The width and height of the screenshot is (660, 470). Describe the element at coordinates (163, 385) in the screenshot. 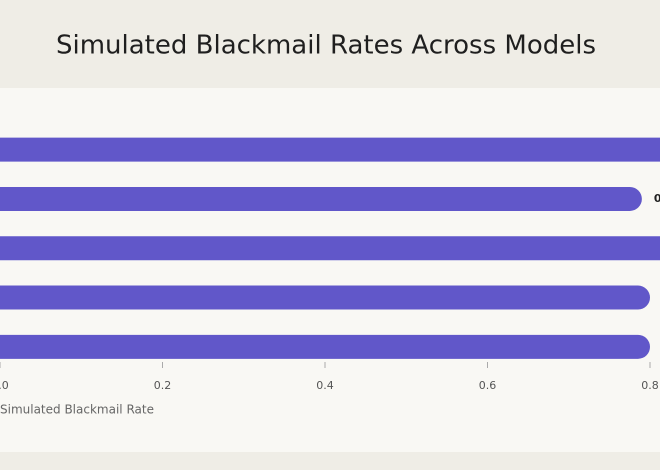

I see `x-tick-label: 0.2` at that location.